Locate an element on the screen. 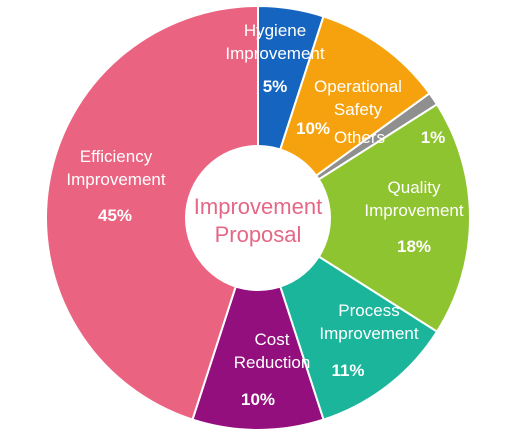  slice-label-hygiene-improvement-1: Hygiene is located at coordinates (275, 30).